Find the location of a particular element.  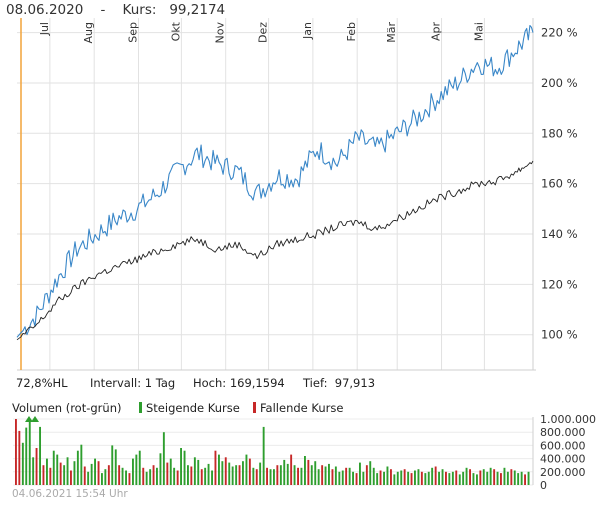

rising-swatch is located at coordinates (140, 407).